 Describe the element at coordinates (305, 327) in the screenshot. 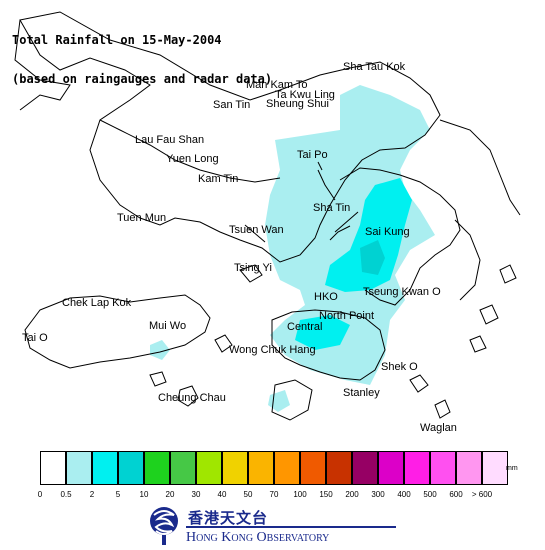

I see `place-label: Central` at that location.